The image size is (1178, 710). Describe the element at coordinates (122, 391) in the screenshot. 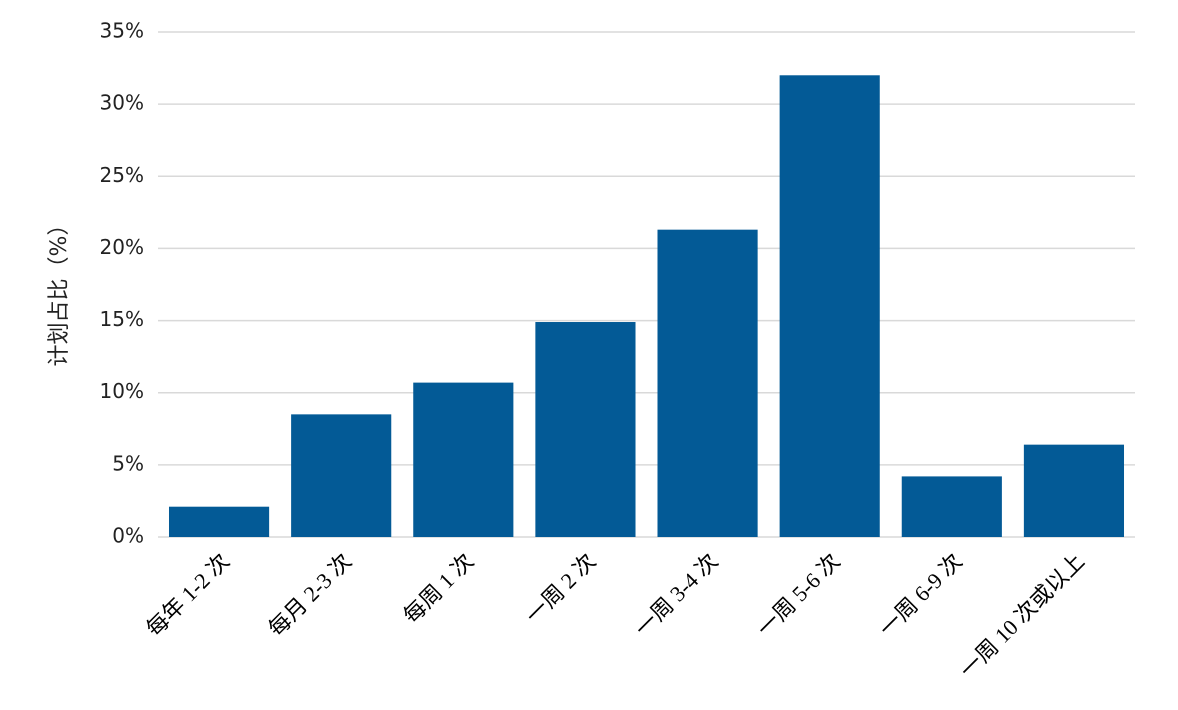

I see `y-tick-label: 10%` at that location.